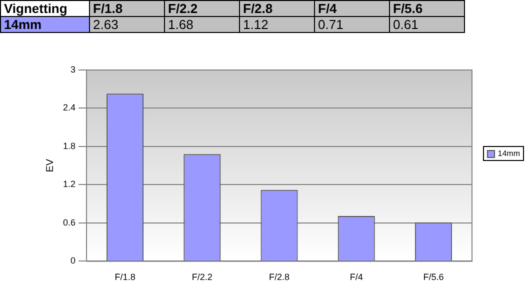 The height and width of the screenshot is (293, 532). I want to click on y-tick-label: 1.8, so click(69, 145).